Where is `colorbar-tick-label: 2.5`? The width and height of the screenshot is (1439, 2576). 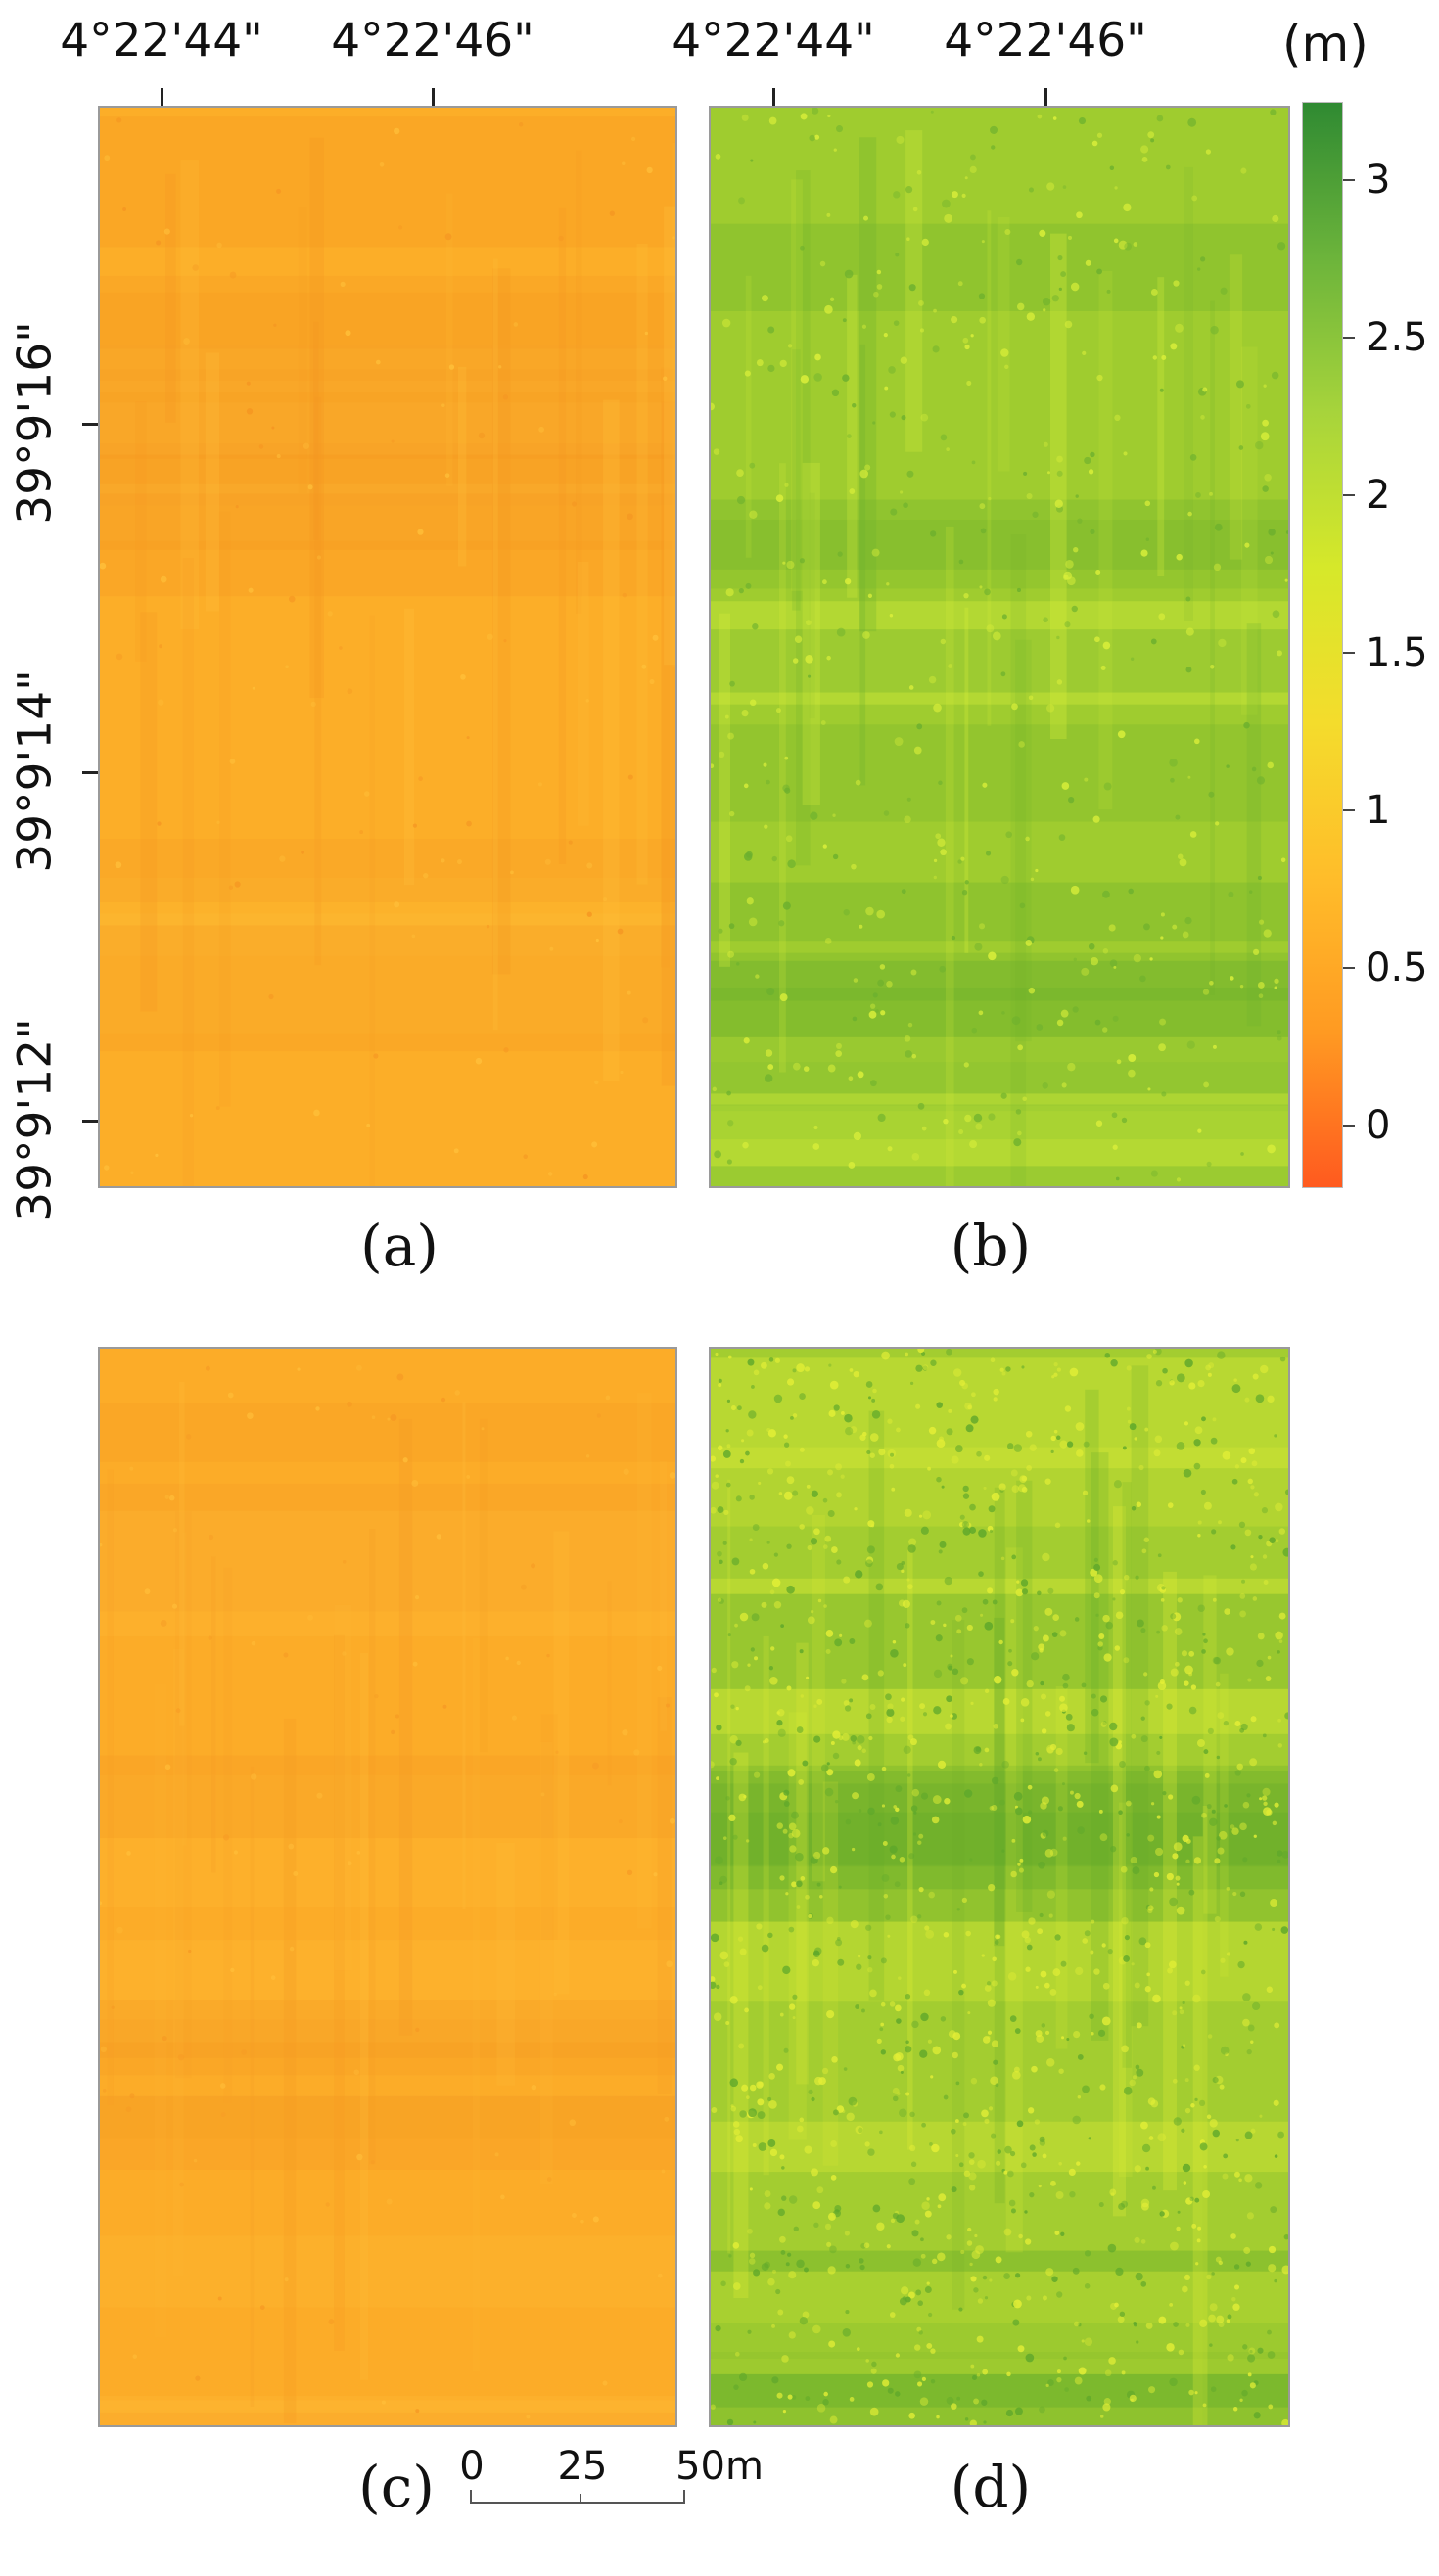
colorbar-tick-label: 2.5 is located at coordinates (1397, 338).